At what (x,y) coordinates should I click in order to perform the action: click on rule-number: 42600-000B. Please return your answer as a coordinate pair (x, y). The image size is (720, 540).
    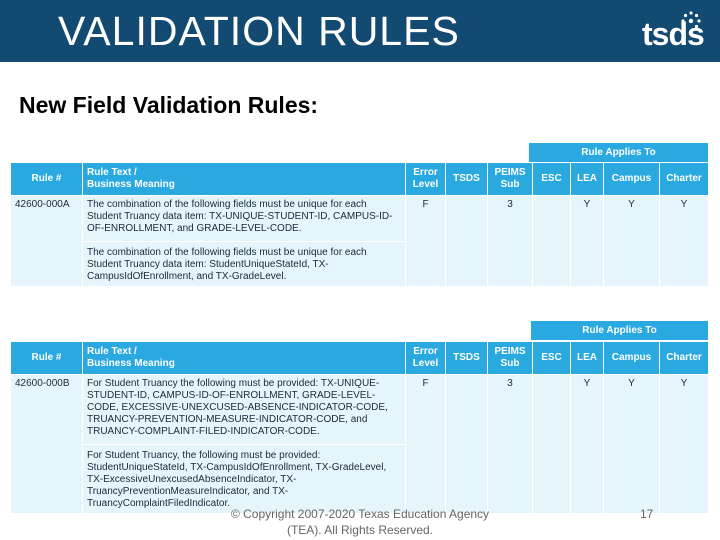
    Looking at the image, I should click on (46, 444).